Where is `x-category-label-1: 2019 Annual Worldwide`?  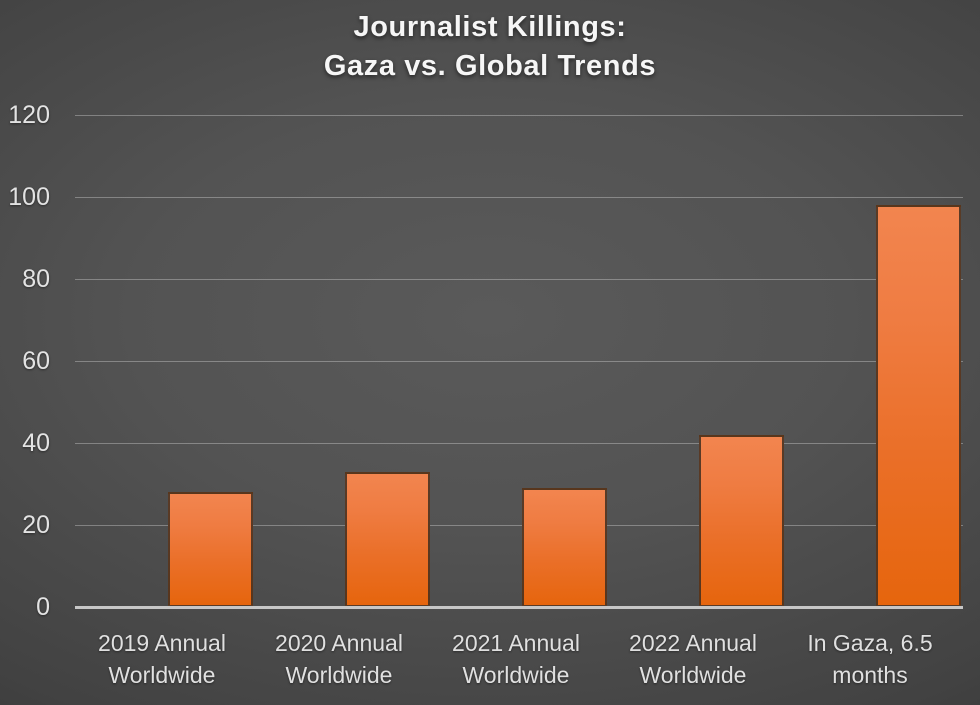
x-category-label-1: 2019 Annual Worldwide is located at coordinates (162, 659).